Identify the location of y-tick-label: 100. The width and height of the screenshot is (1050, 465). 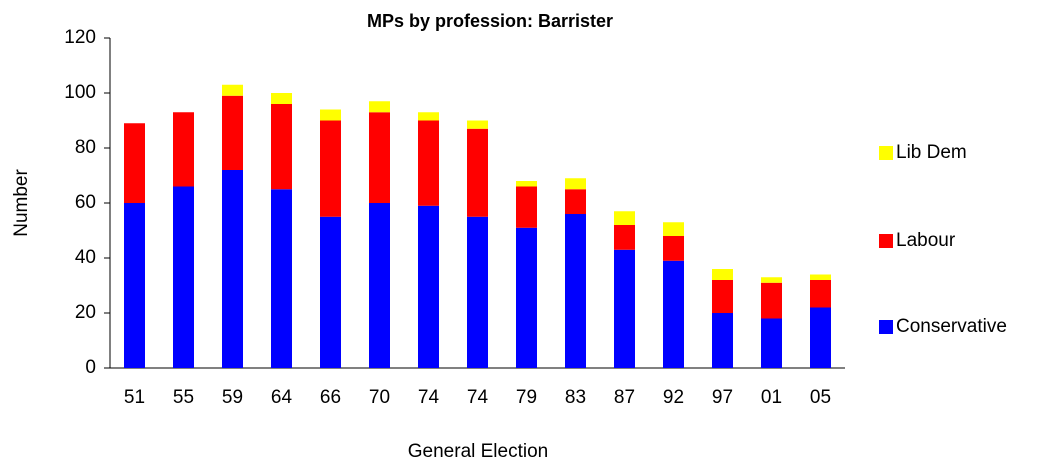
(80, 92).